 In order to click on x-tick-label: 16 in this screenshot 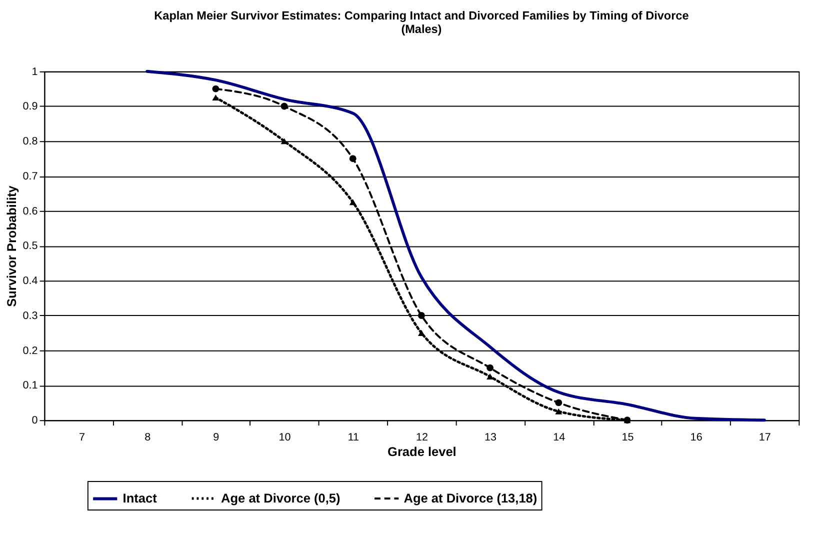, I will do `click(696, 437)`.